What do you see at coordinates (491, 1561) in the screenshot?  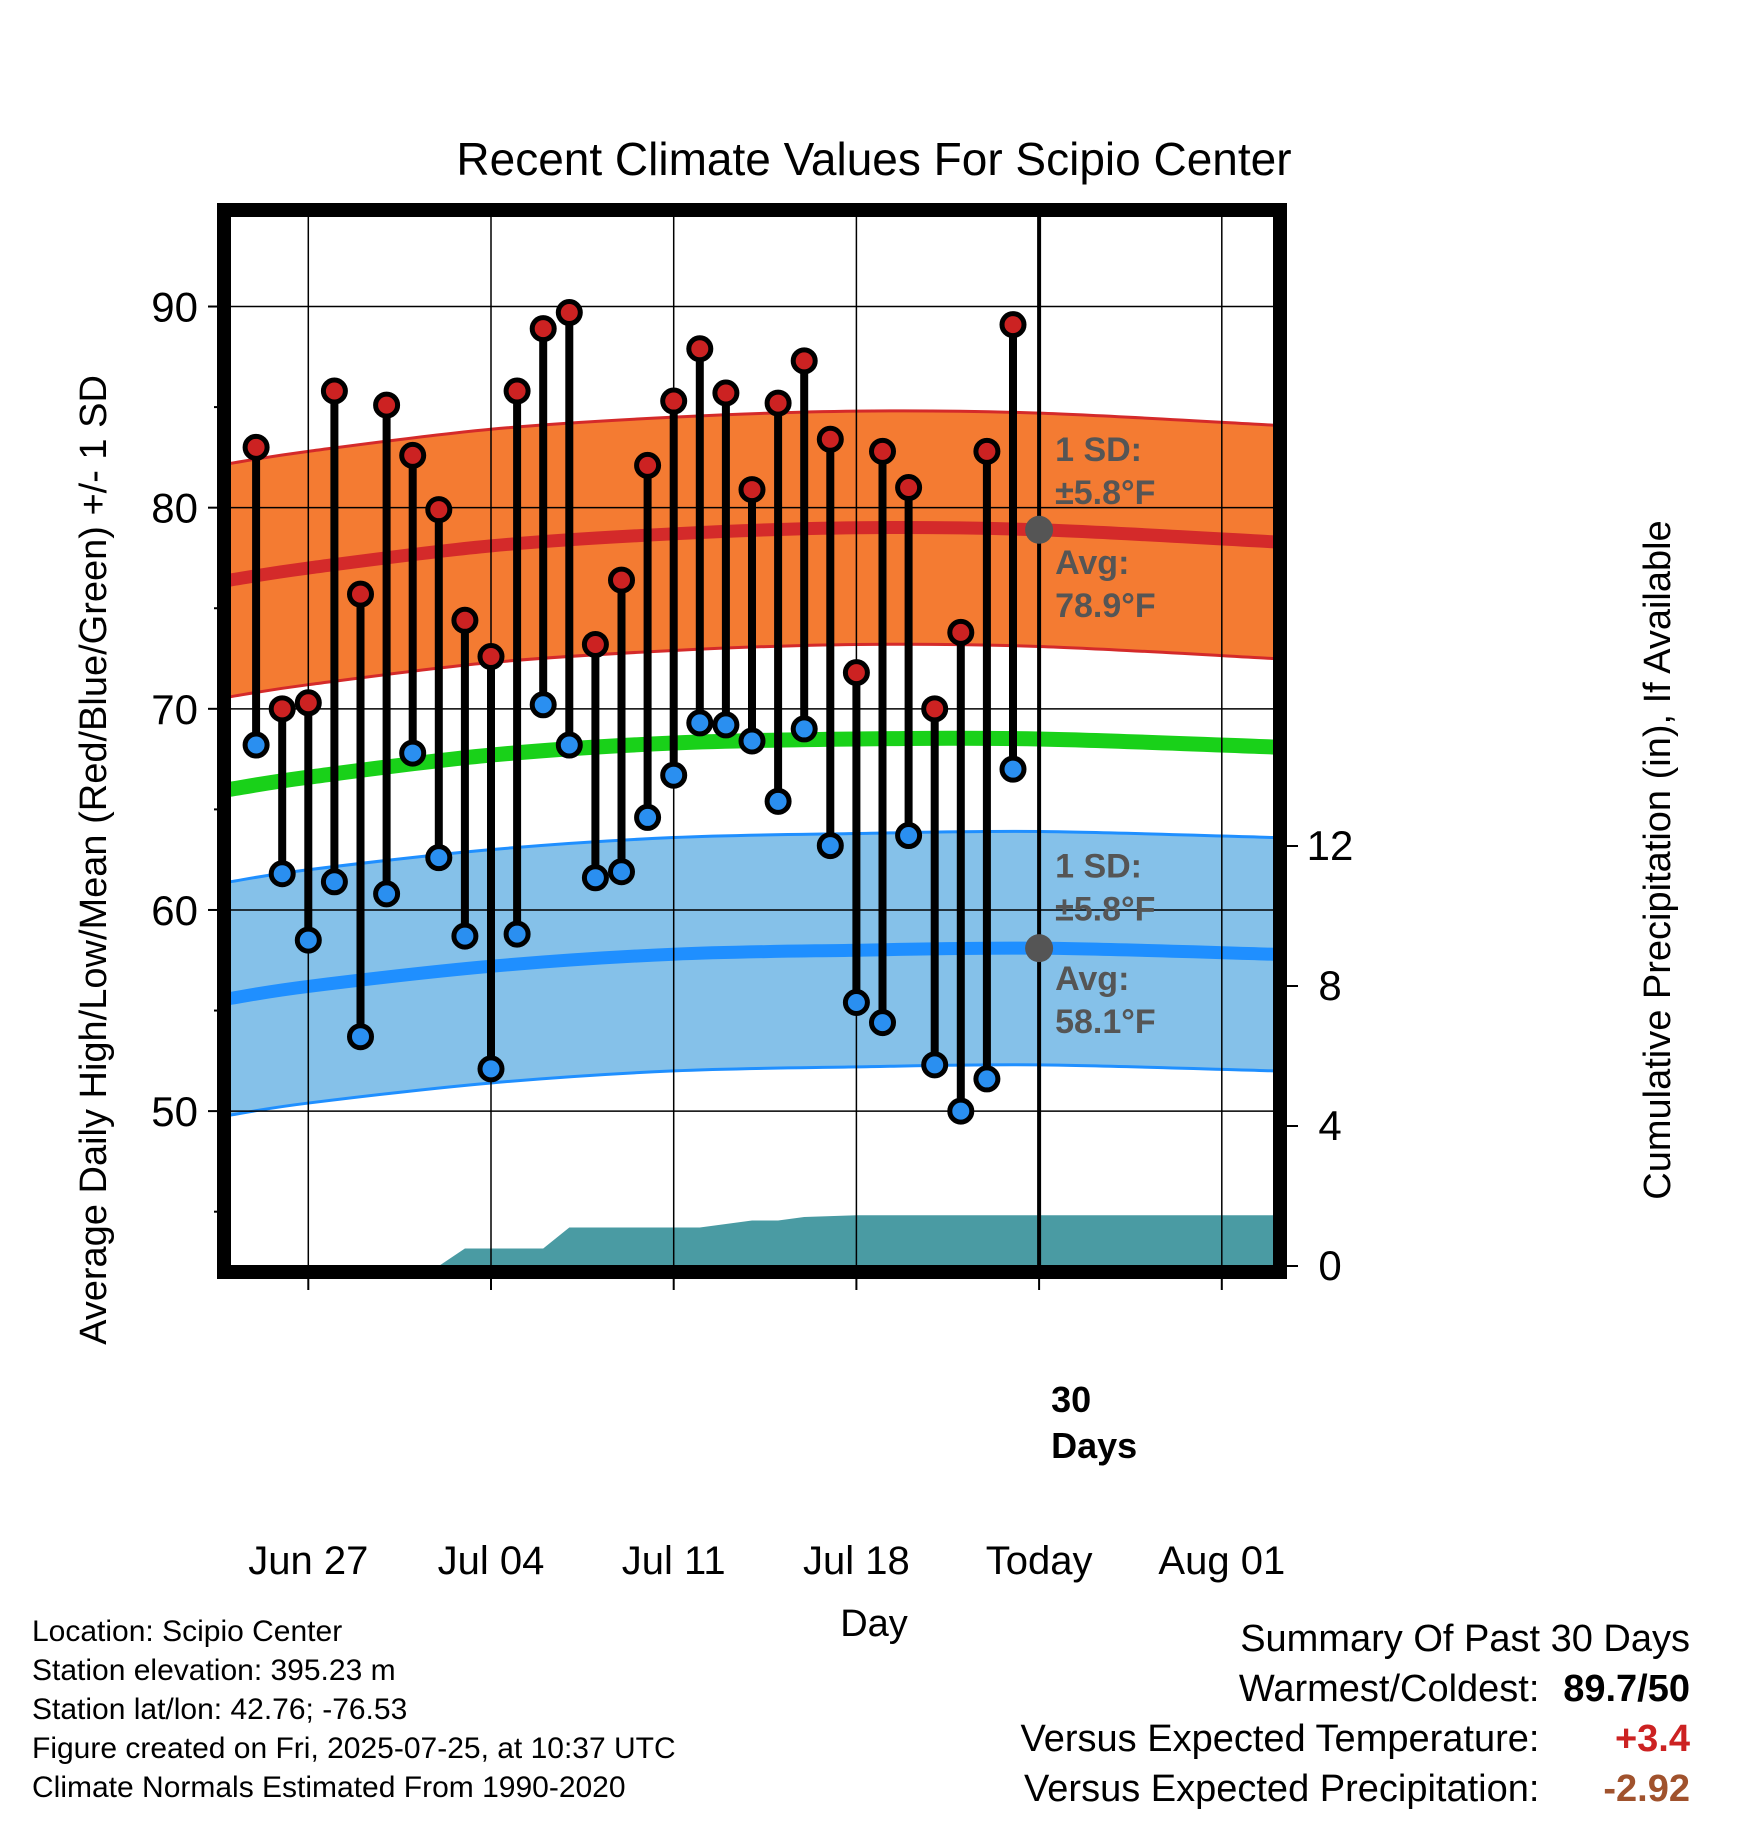 I see `x-tick-label: Jul 04` at bounding box center [491, 1561].